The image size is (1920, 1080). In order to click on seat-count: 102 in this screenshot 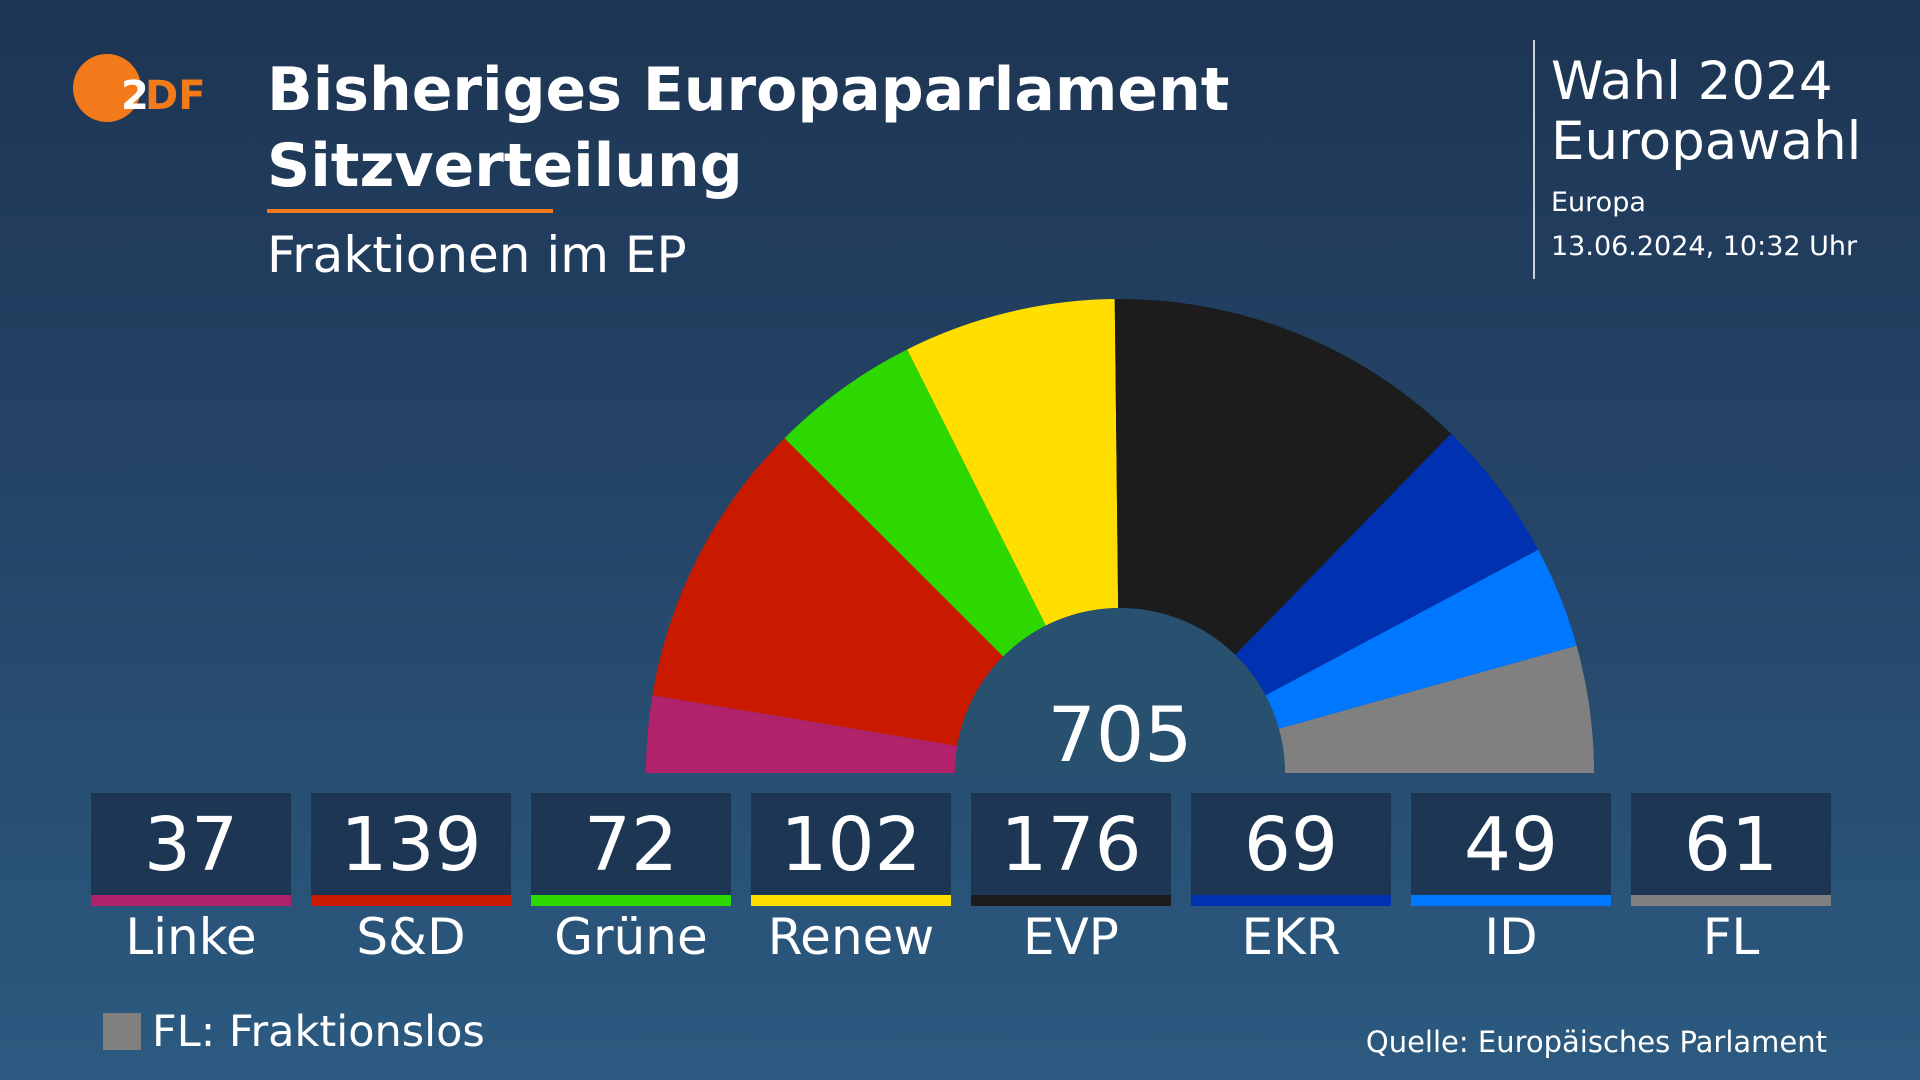, I will do `click(851, 845)`.